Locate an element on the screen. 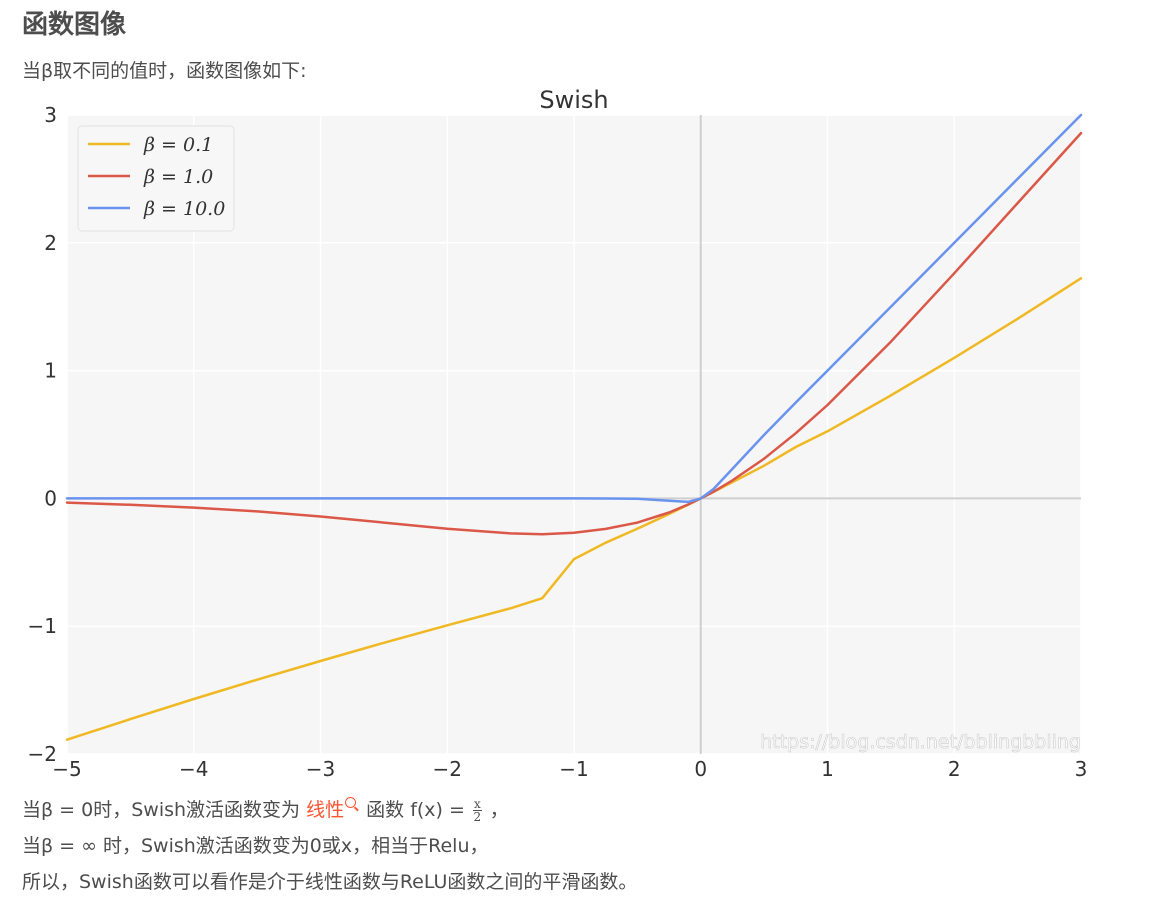  intro-text: 当β取不同的值时，函数图像如下: is located at coordinates (164, 71).